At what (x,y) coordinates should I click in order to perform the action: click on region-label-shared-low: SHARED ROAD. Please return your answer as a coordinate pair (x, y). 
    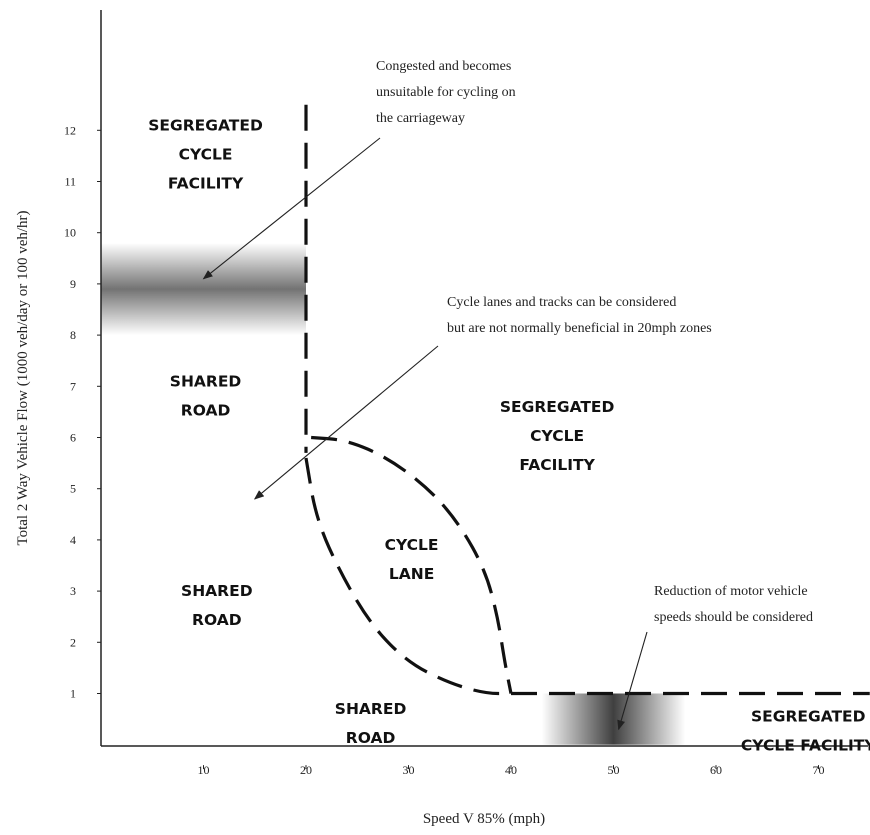
    Looking at the image, I should click on (217, 605).